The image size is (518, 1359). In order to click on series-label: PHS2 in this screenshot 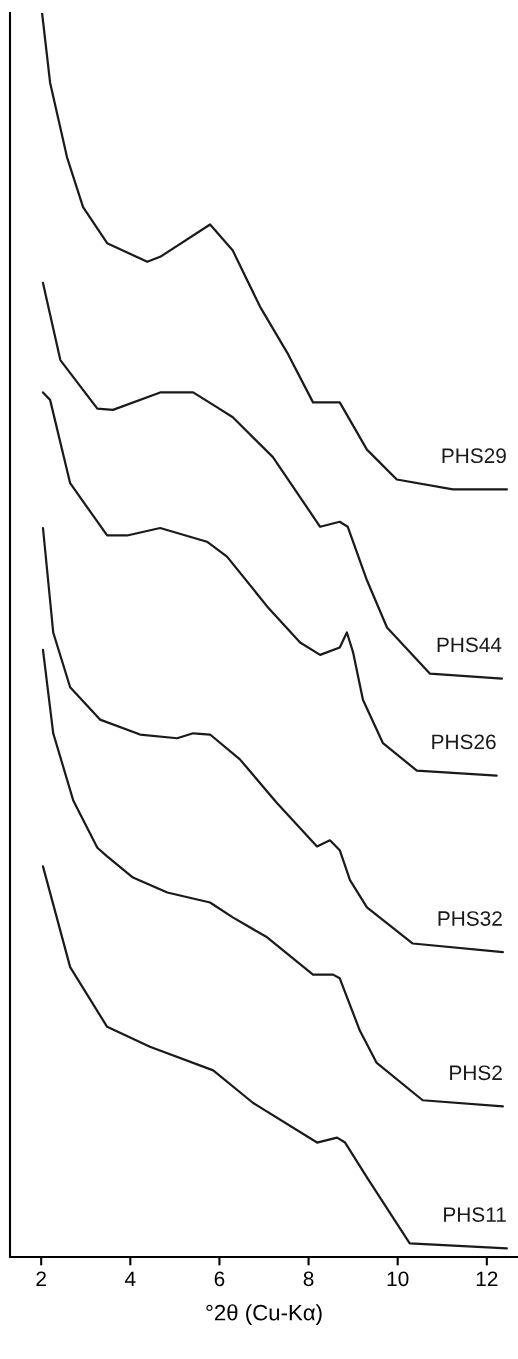, I will do `click(476, 1073)`.